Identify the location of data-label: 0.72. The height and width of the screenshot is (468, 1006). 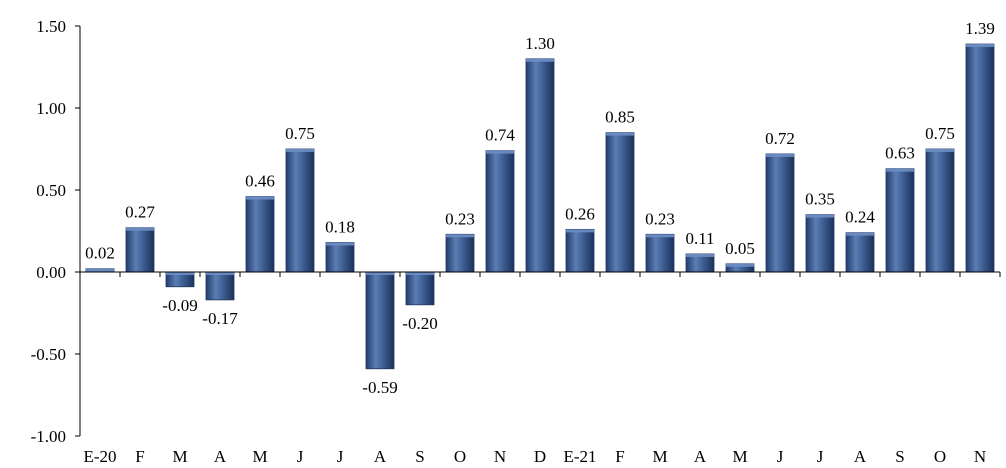
(780, 138).